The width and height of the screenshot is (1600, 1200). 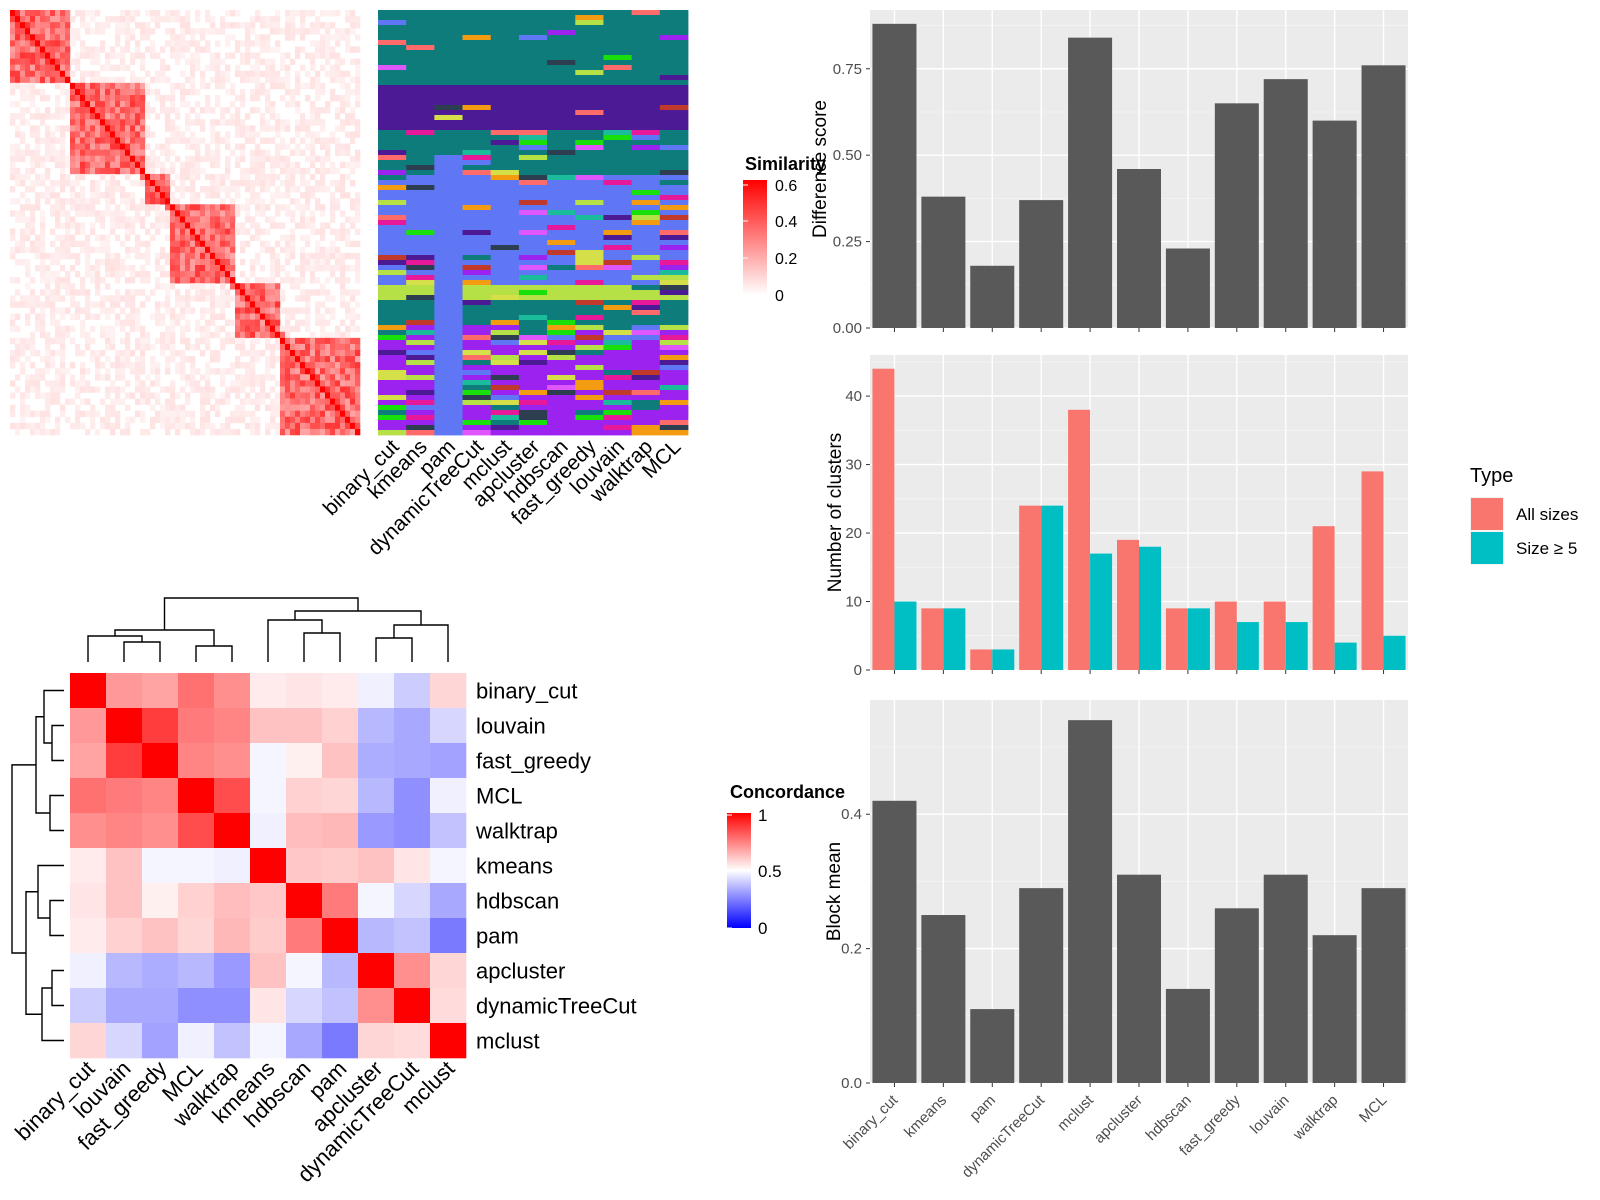 I want to click on bar, so click(x=894, y=941).